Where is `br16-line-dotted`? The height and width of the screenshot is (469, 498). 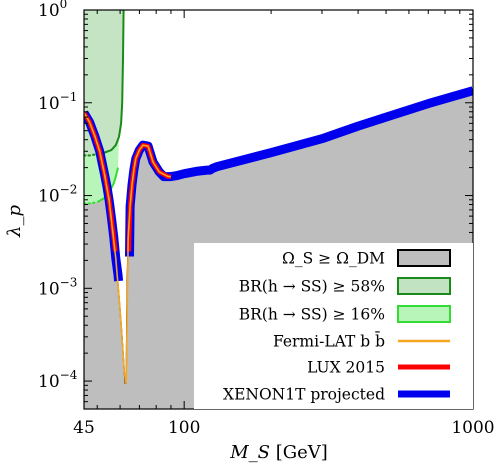
br16-line-dotted is located at coordinates (91, 203).